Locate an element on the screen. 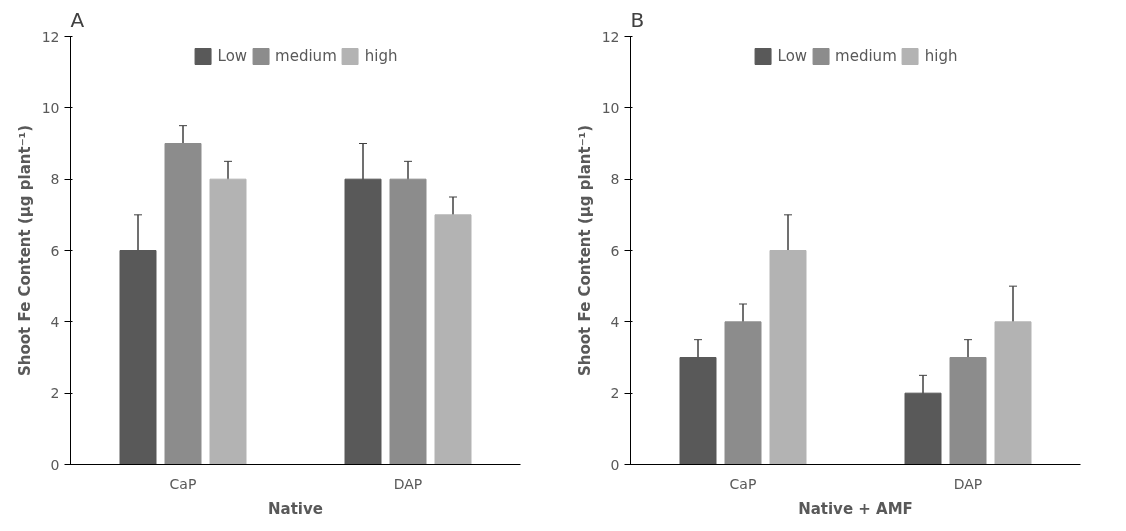  chart-title: A is located at coordinates (77, 19).